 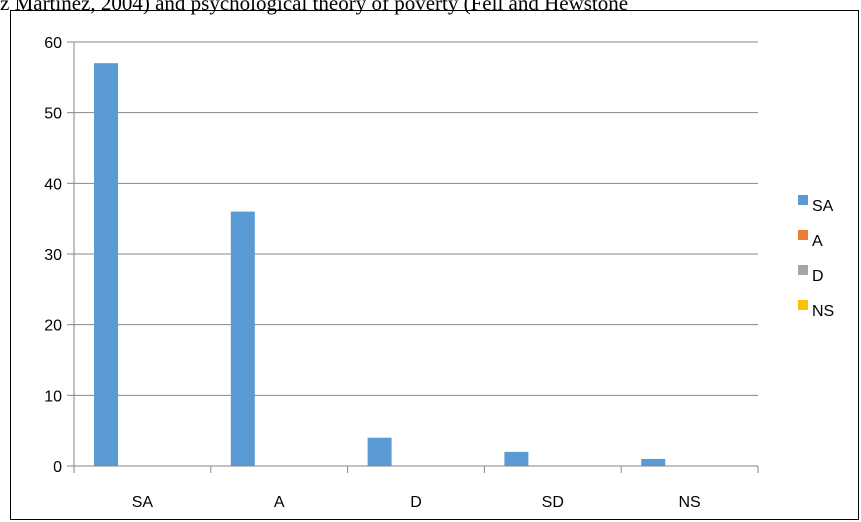 I want to click on y-tick-label: 20, so click(x=53, y=326).